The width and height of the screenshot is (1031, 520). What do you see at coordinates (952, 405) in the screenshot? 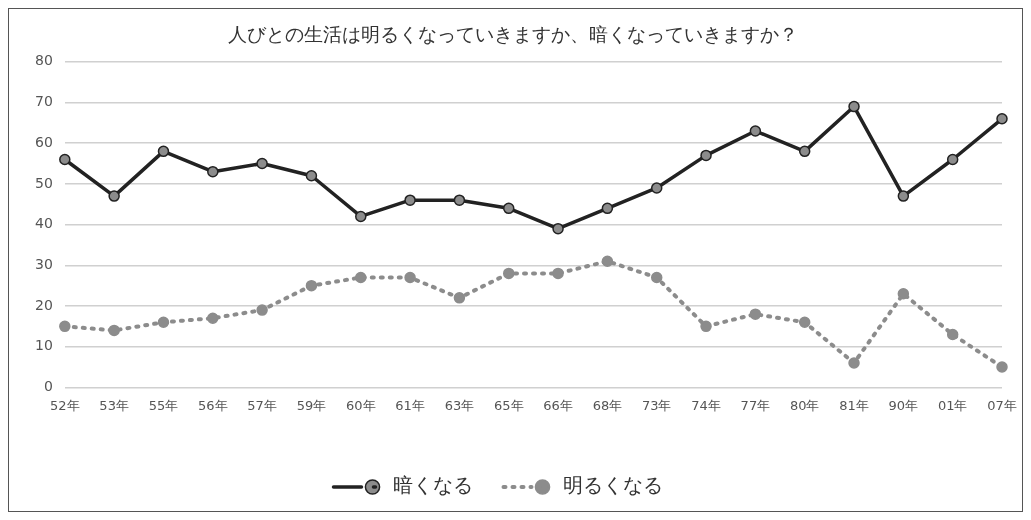
I see `x-tick-label: 01年` at bounding box center [952, 405].